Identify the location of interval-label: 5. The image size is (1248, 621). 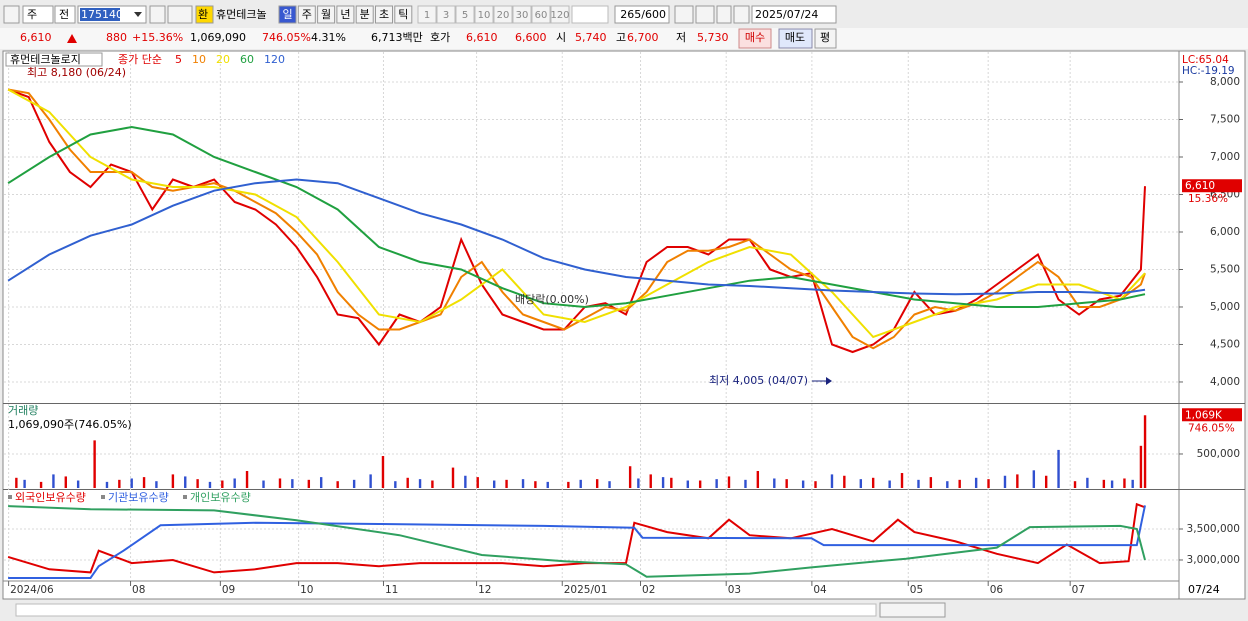
(465, 15).